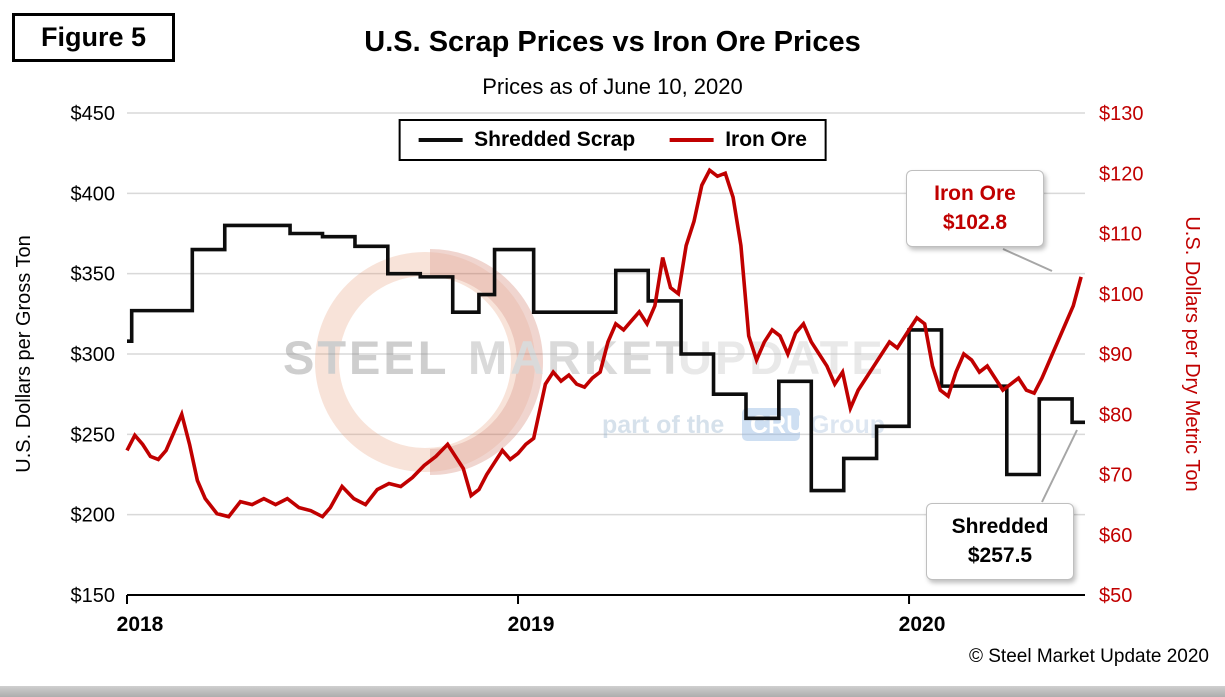 The image size is (1225, 697). I want to click on bottom-bar, so click(612, 691).